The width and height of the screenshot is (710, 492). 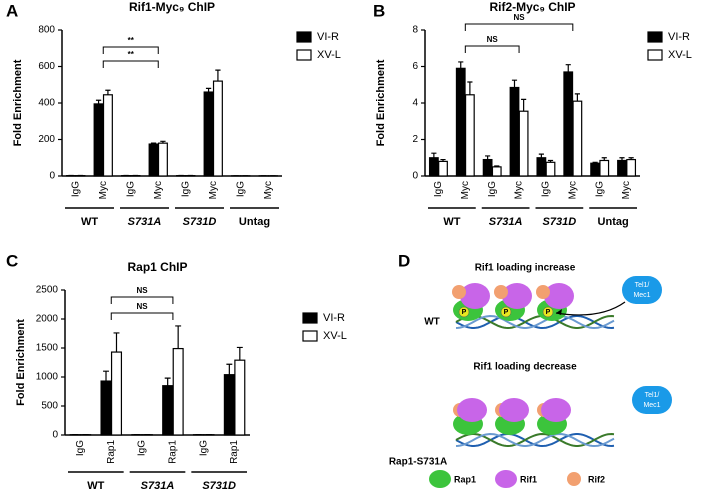 I want to click on group-label: WT, so click(x=89, y=222).